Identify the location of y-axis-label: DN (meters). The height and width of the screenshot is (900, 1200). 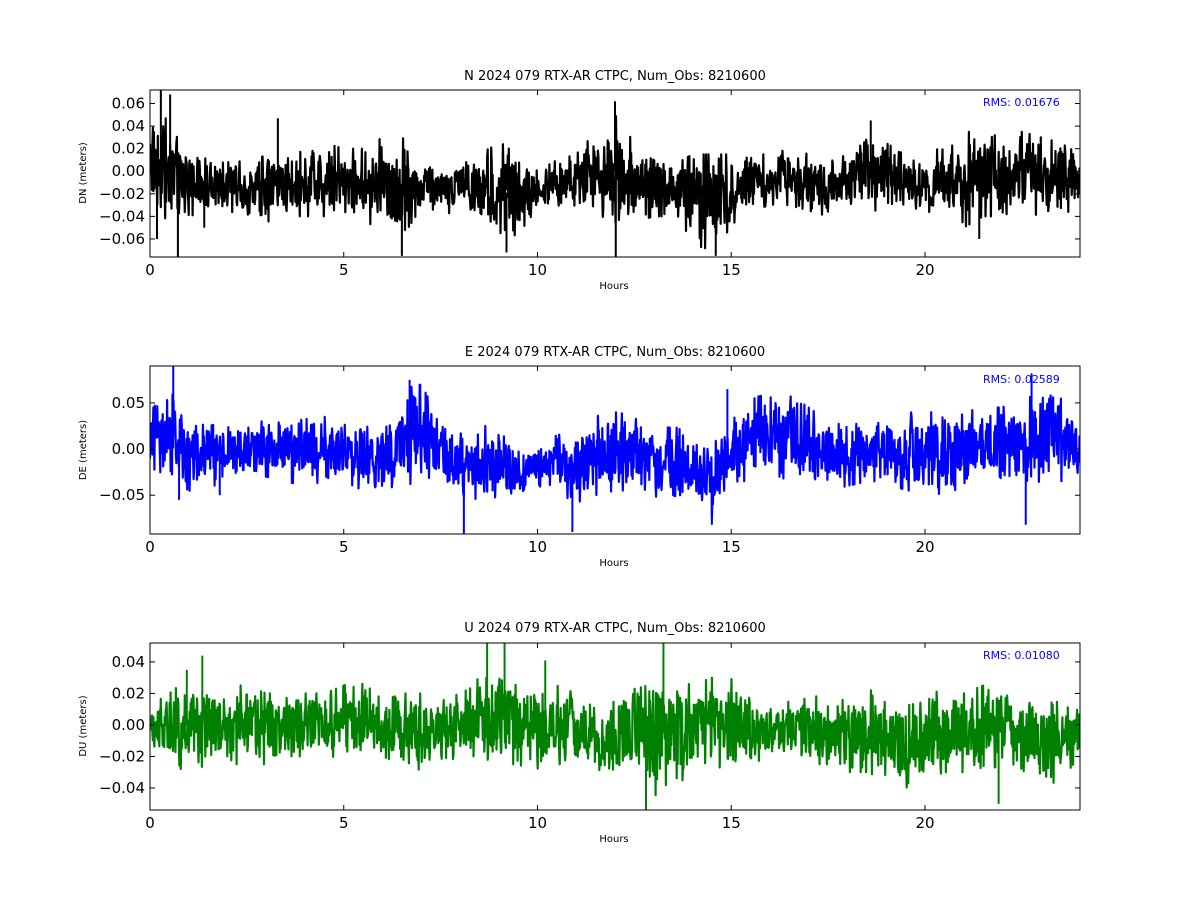
(83, 173).